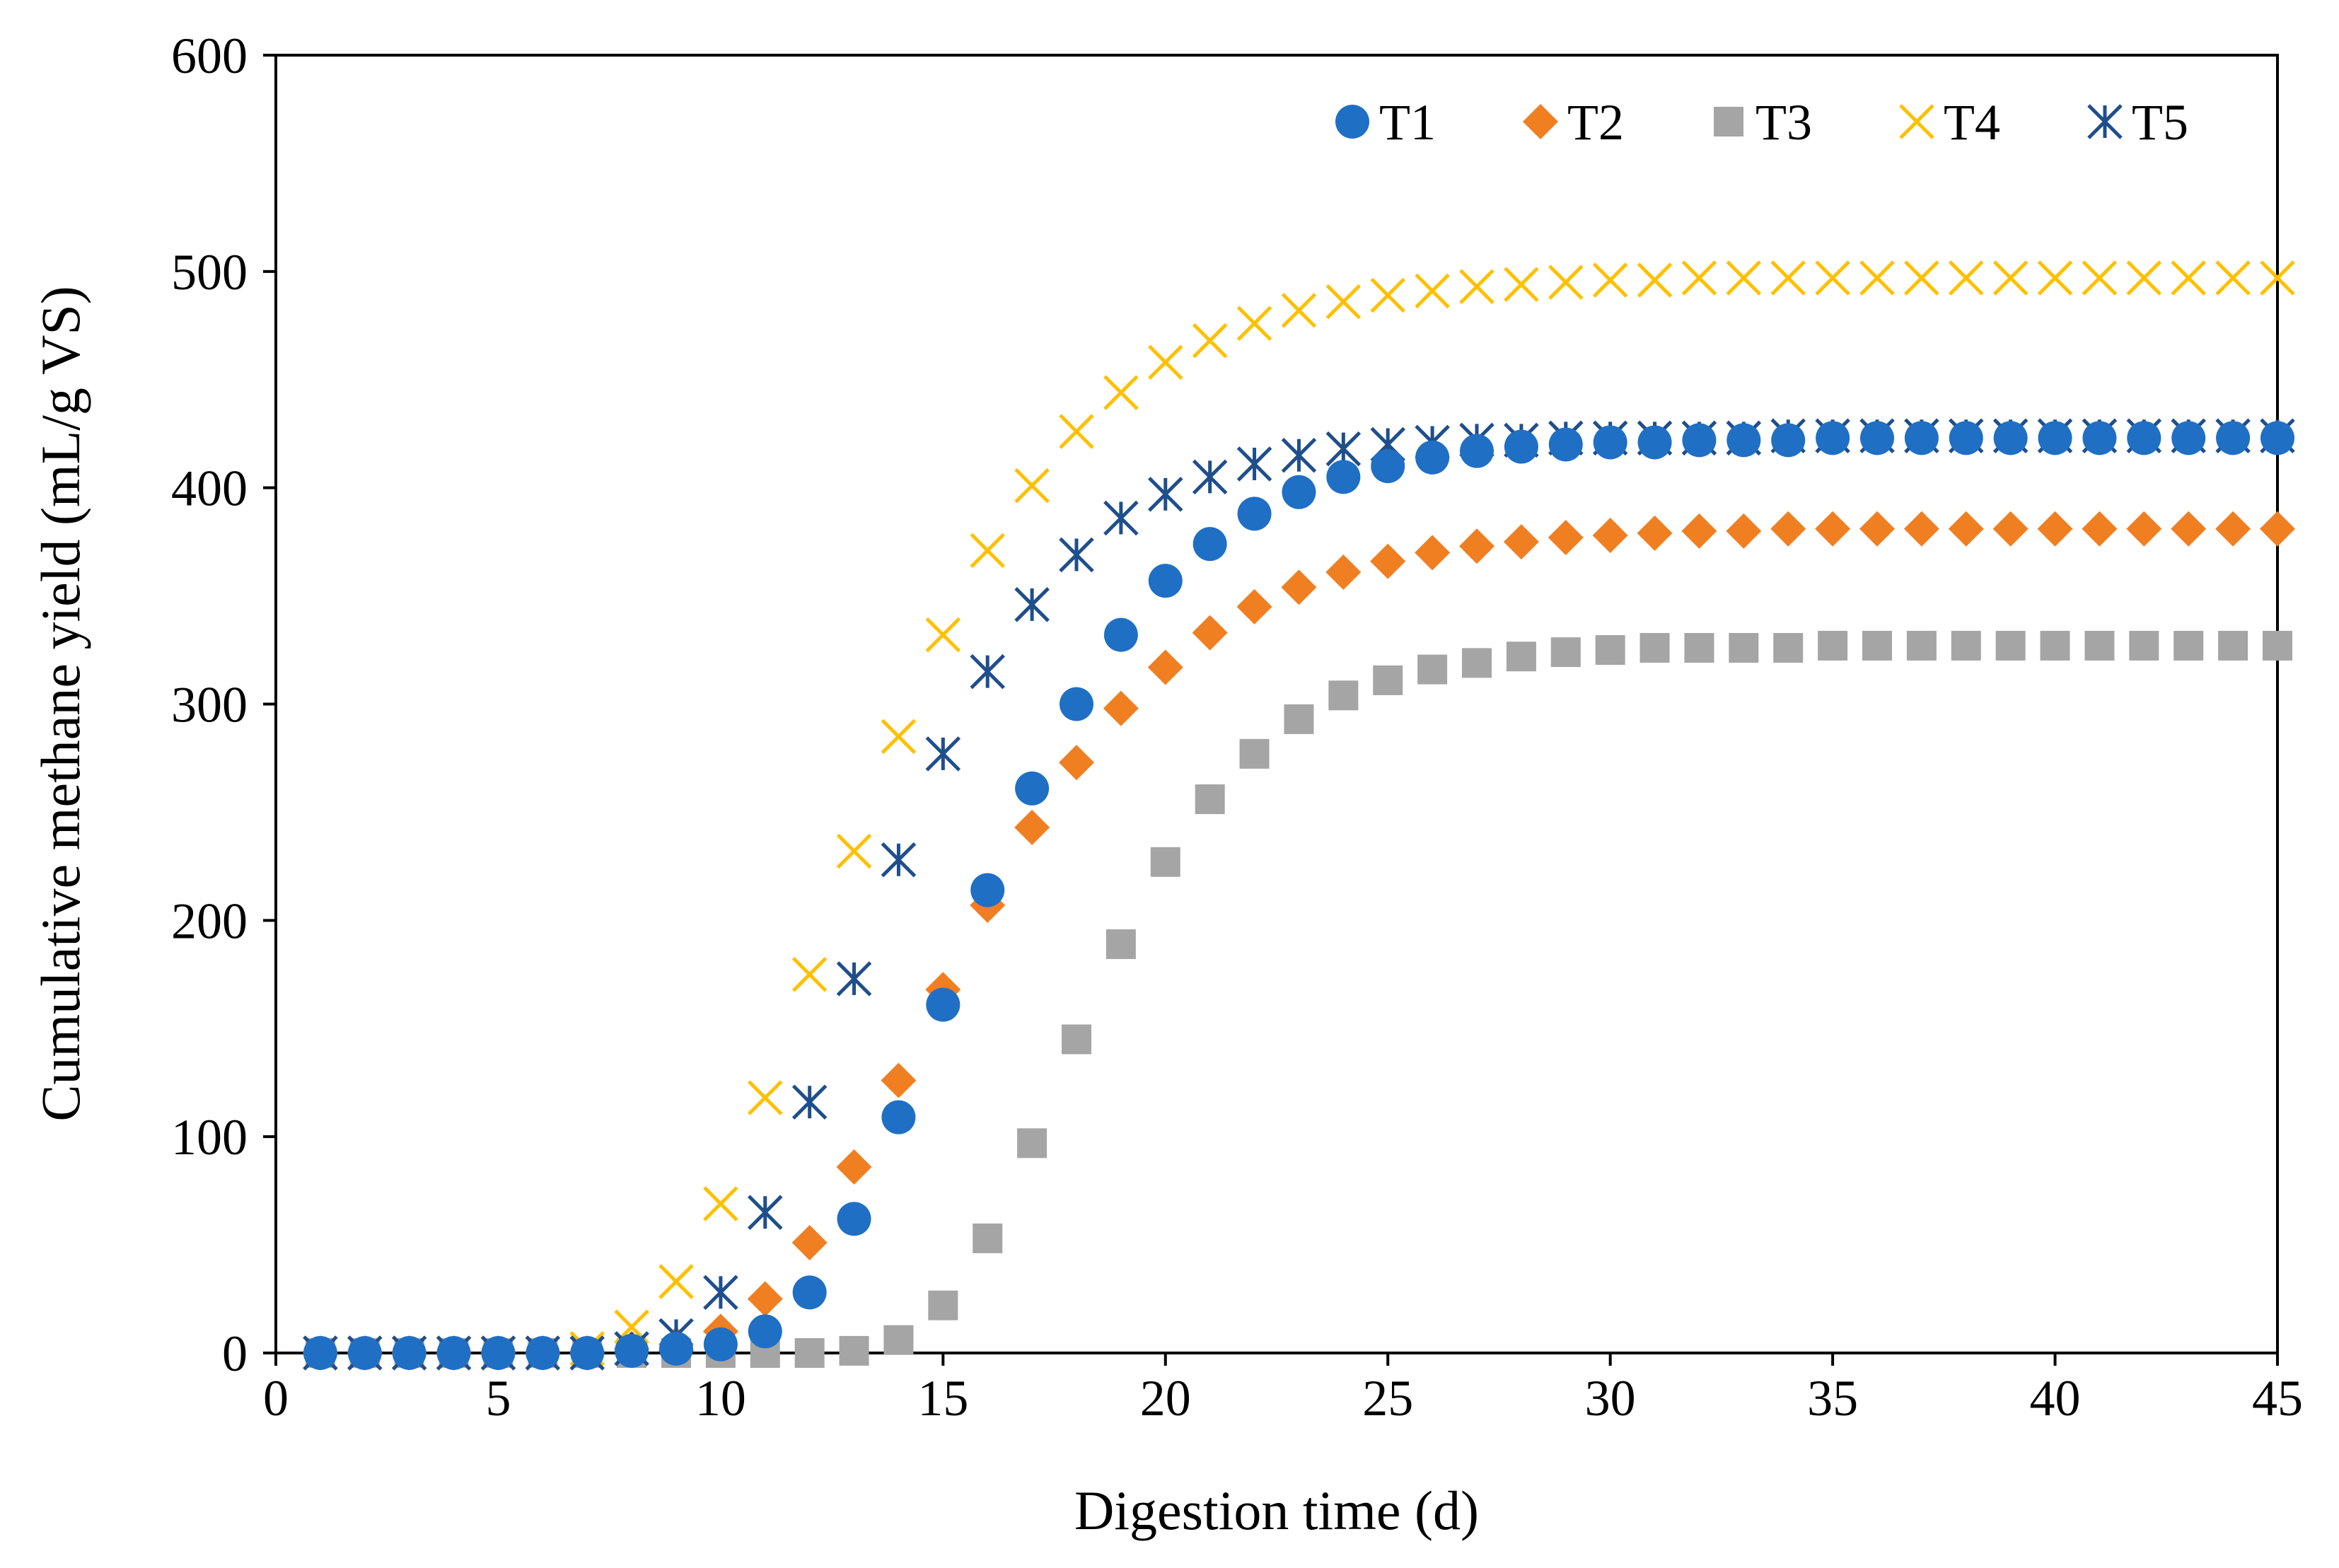  I want to click on x-tick-label: 25, so click(1387, 1398).